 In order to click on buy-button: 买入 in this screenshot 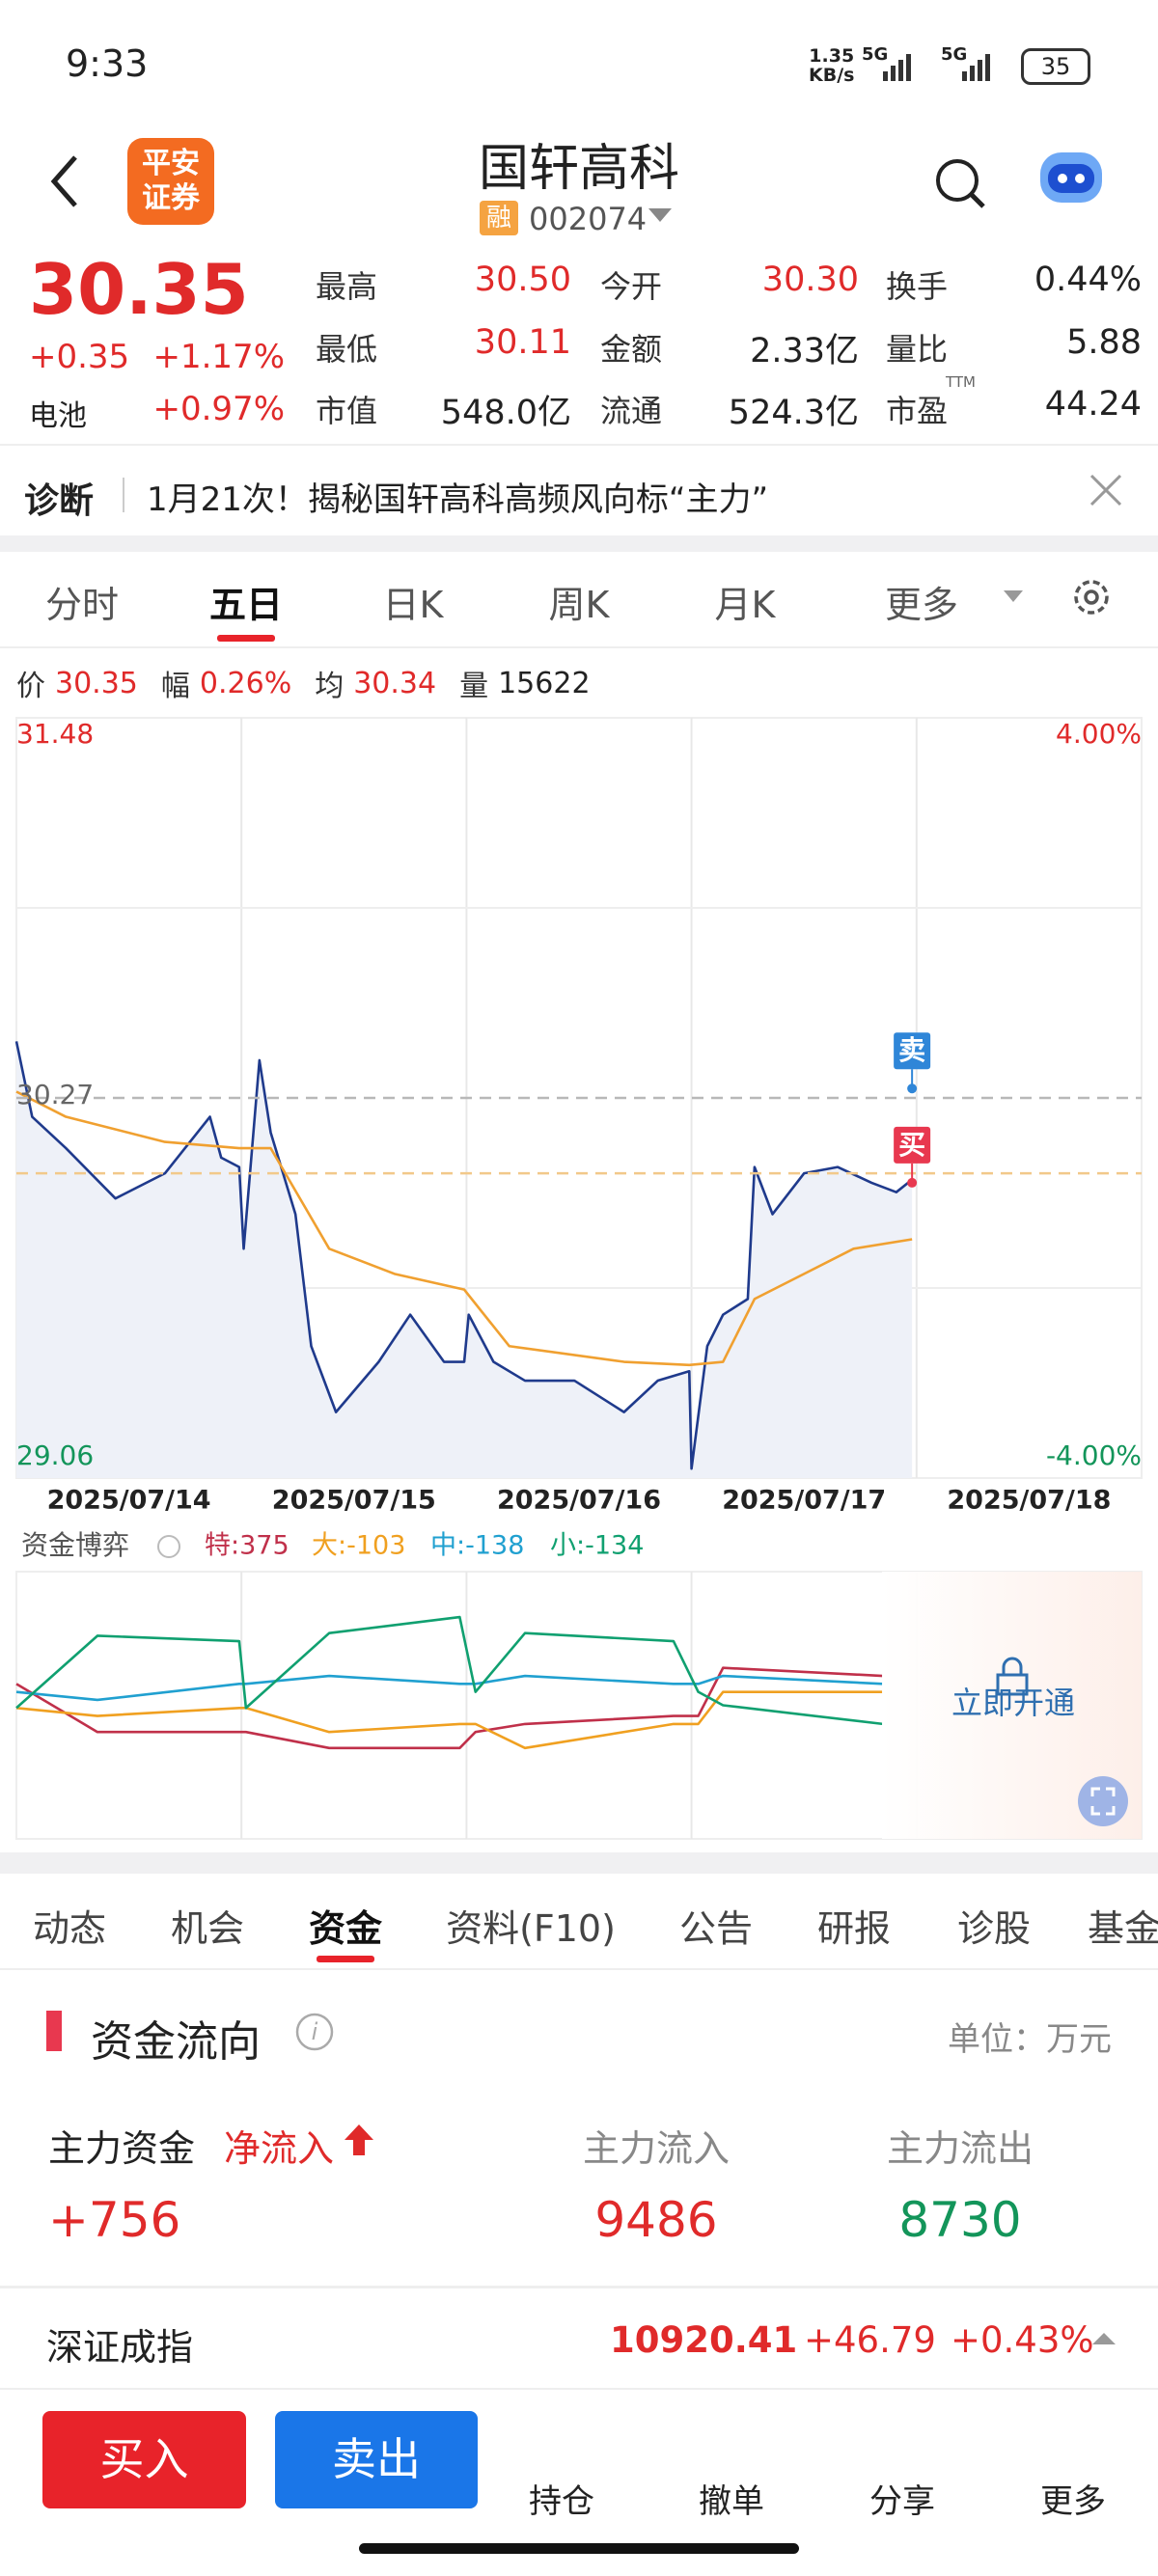, I will do `click(144, 2459)`.